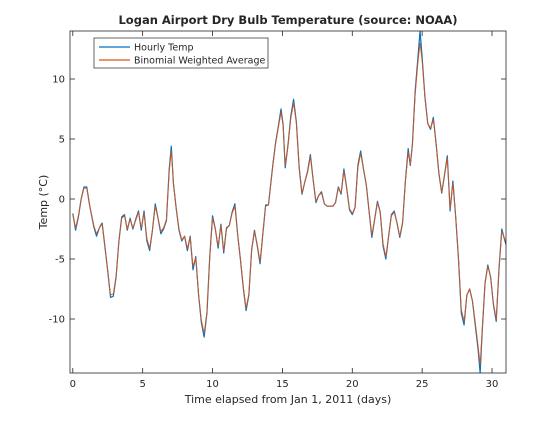 Image resolution: width=560 pixels, height=425 pixels. I want to click on legend-entry: Binomial Weighted Average, so click(200, 61).